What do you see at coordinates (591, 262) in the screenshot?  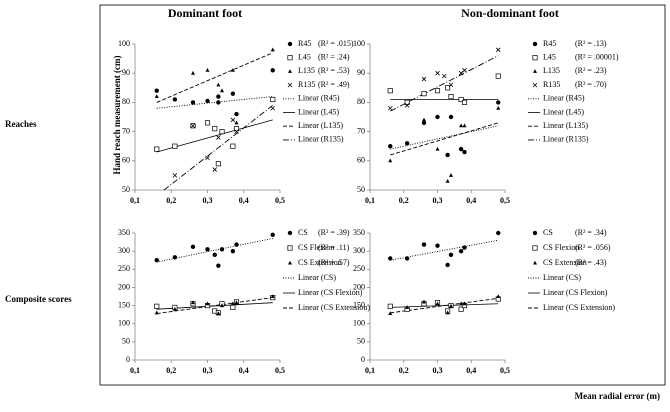 I see `r-squared: (R² = .43)` at bounding box center [591, 262].